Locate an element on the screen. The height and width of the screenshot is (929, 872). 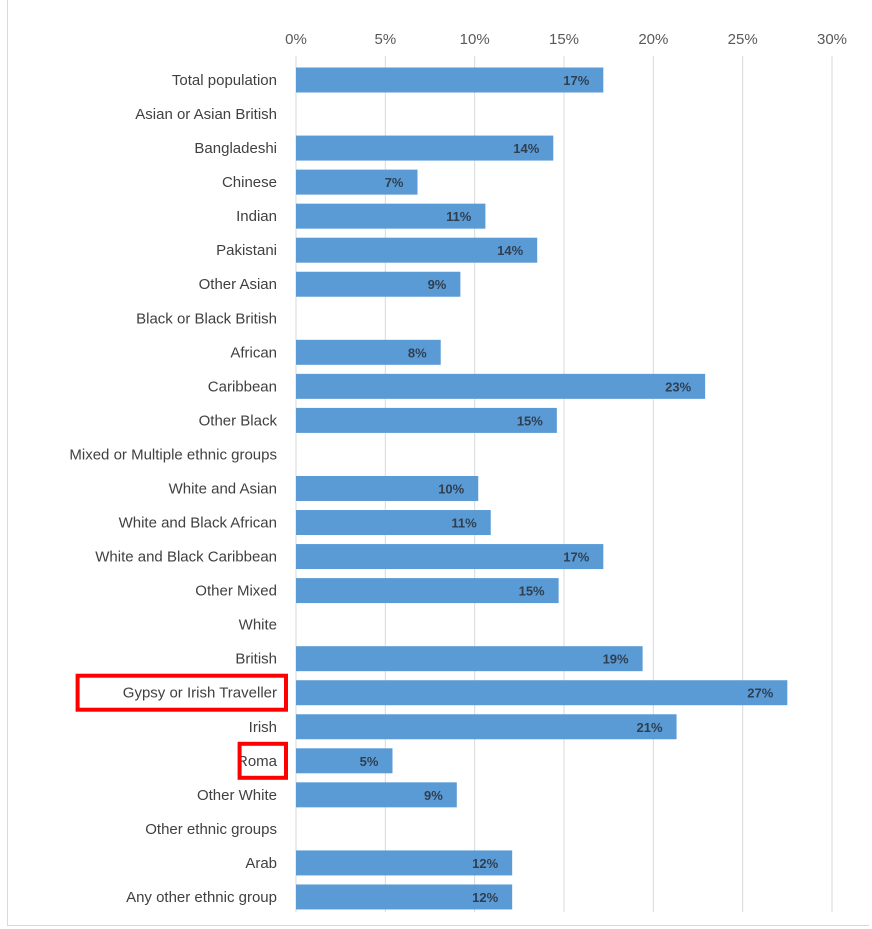
category-label: Black or Black British is located at coordinates (206, 318).